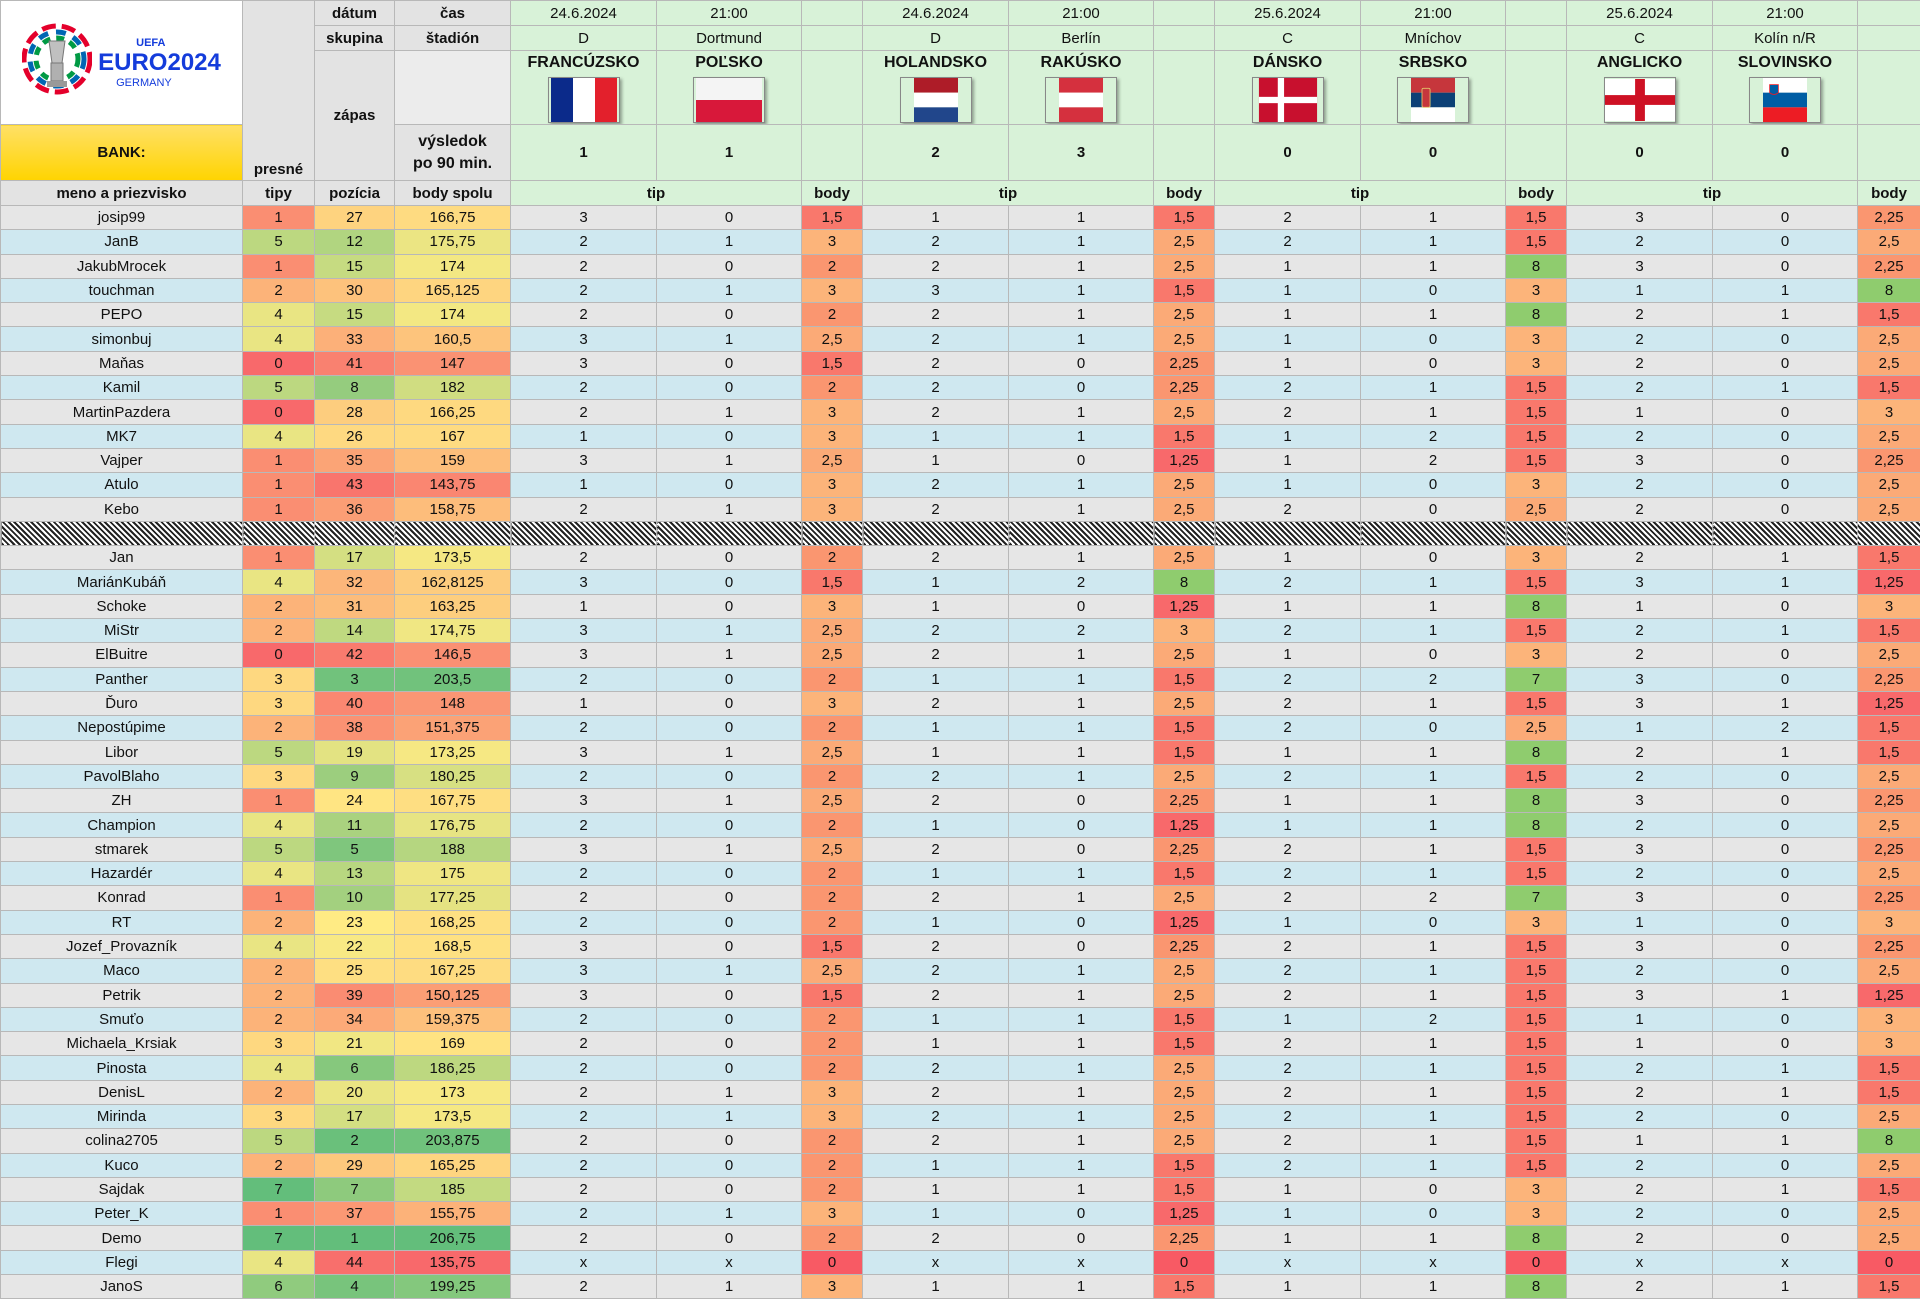 This screenshot has width=1920, height=1299. What do you see at coordinates (1640, 946) in the screenshot?
I see `match4-home-tip-cell: 3` at bounding box center [1640, 946].